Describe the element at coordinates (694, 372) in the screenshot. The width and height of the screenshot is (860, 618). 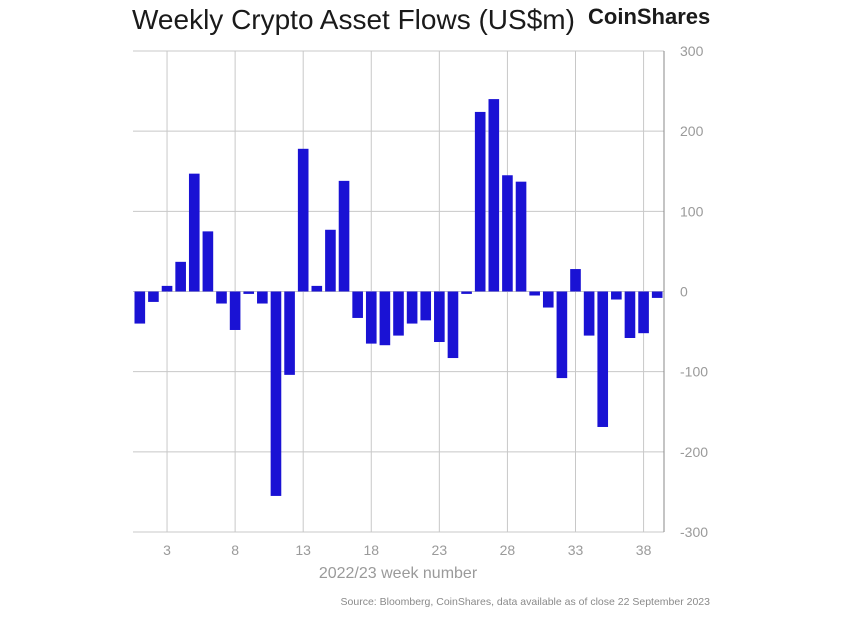
I see `y-tick-label: -100` at that location.